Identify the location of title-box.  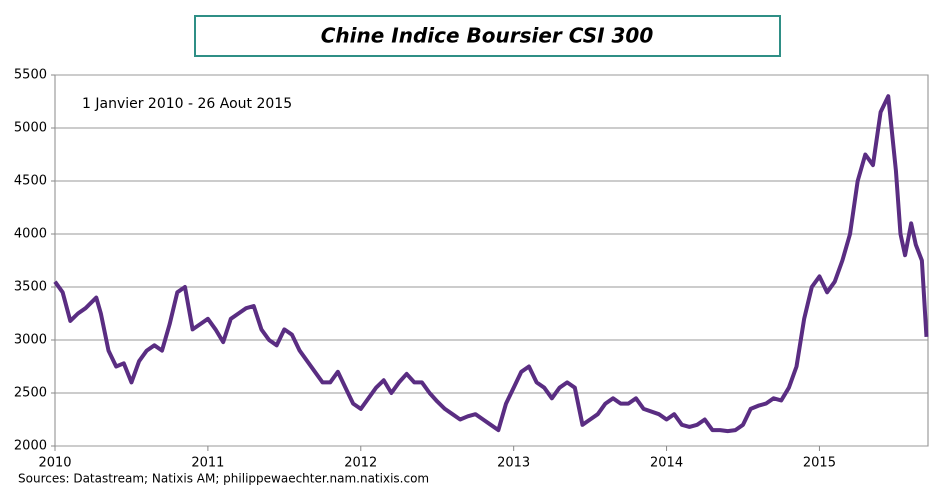
(487, 36).